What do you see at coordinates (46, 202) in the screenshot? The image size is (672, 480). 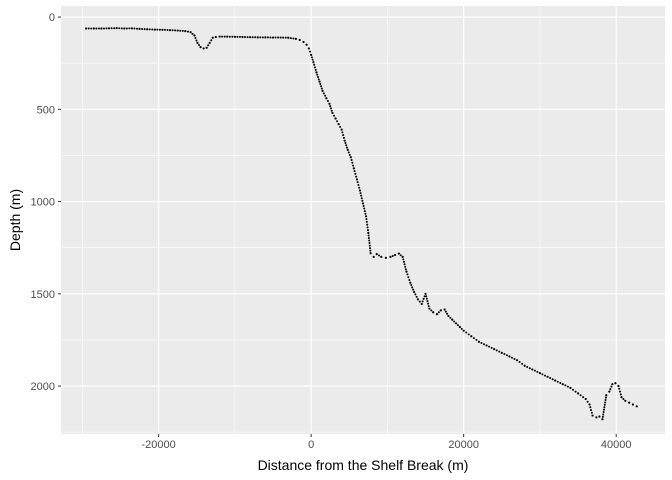 I see `y-axis-ticks: 0 500 1000 1500 2000` at bounding box center [46, 202].